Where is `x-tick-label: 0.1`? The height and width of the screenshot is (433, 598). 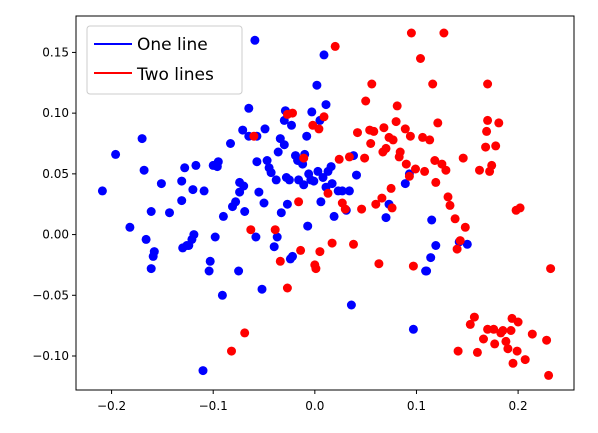
x-tick-label: 0.1 is located at coordinates (416, 406).